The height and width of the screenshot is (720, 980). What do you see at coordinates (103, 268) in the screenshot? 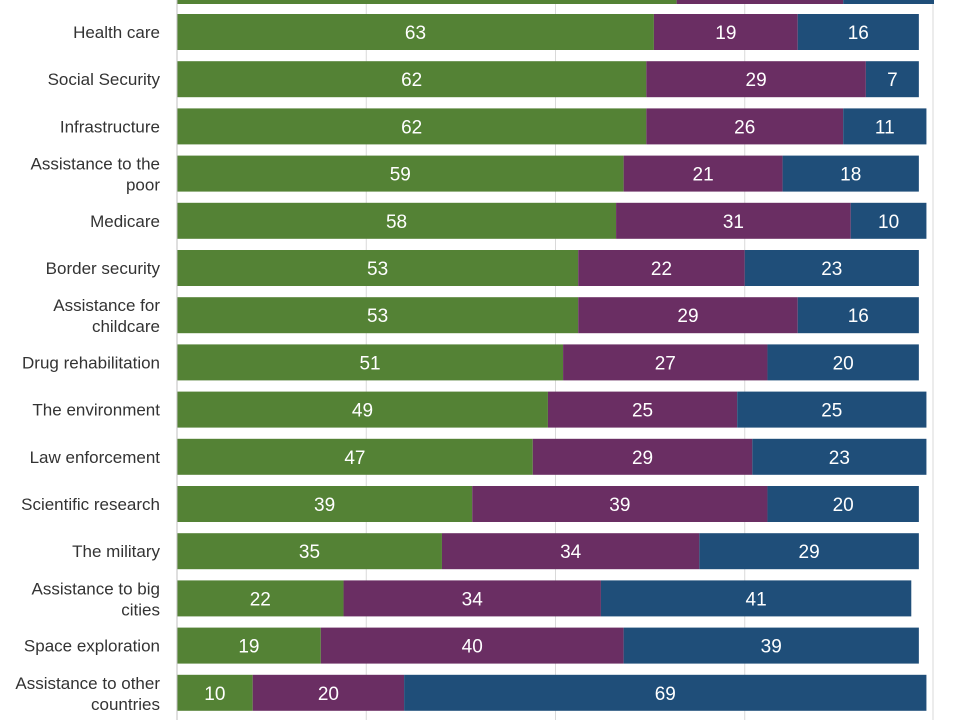
I see `category-label: Border security` at bounding box center [103, 268].